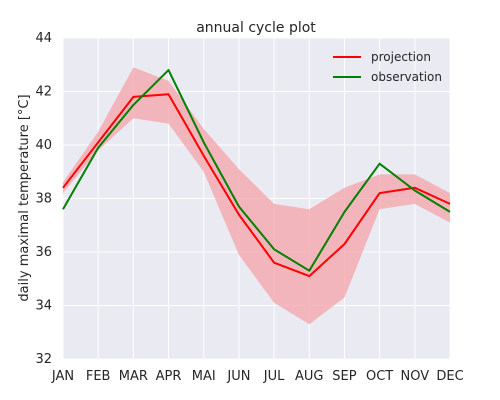  What do you see at coordinates (406, 77) in the screenshot?
I see `legend-label-observation: observation` at bounding box center [406, 77].